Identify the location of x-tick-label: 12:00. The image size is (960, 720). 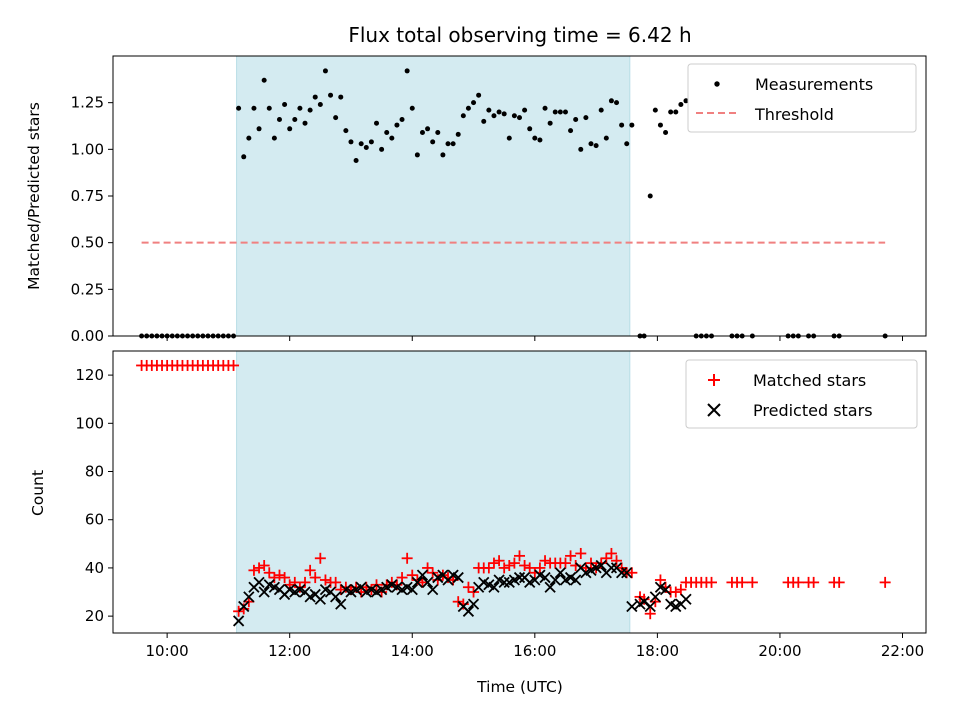
(289, 651).